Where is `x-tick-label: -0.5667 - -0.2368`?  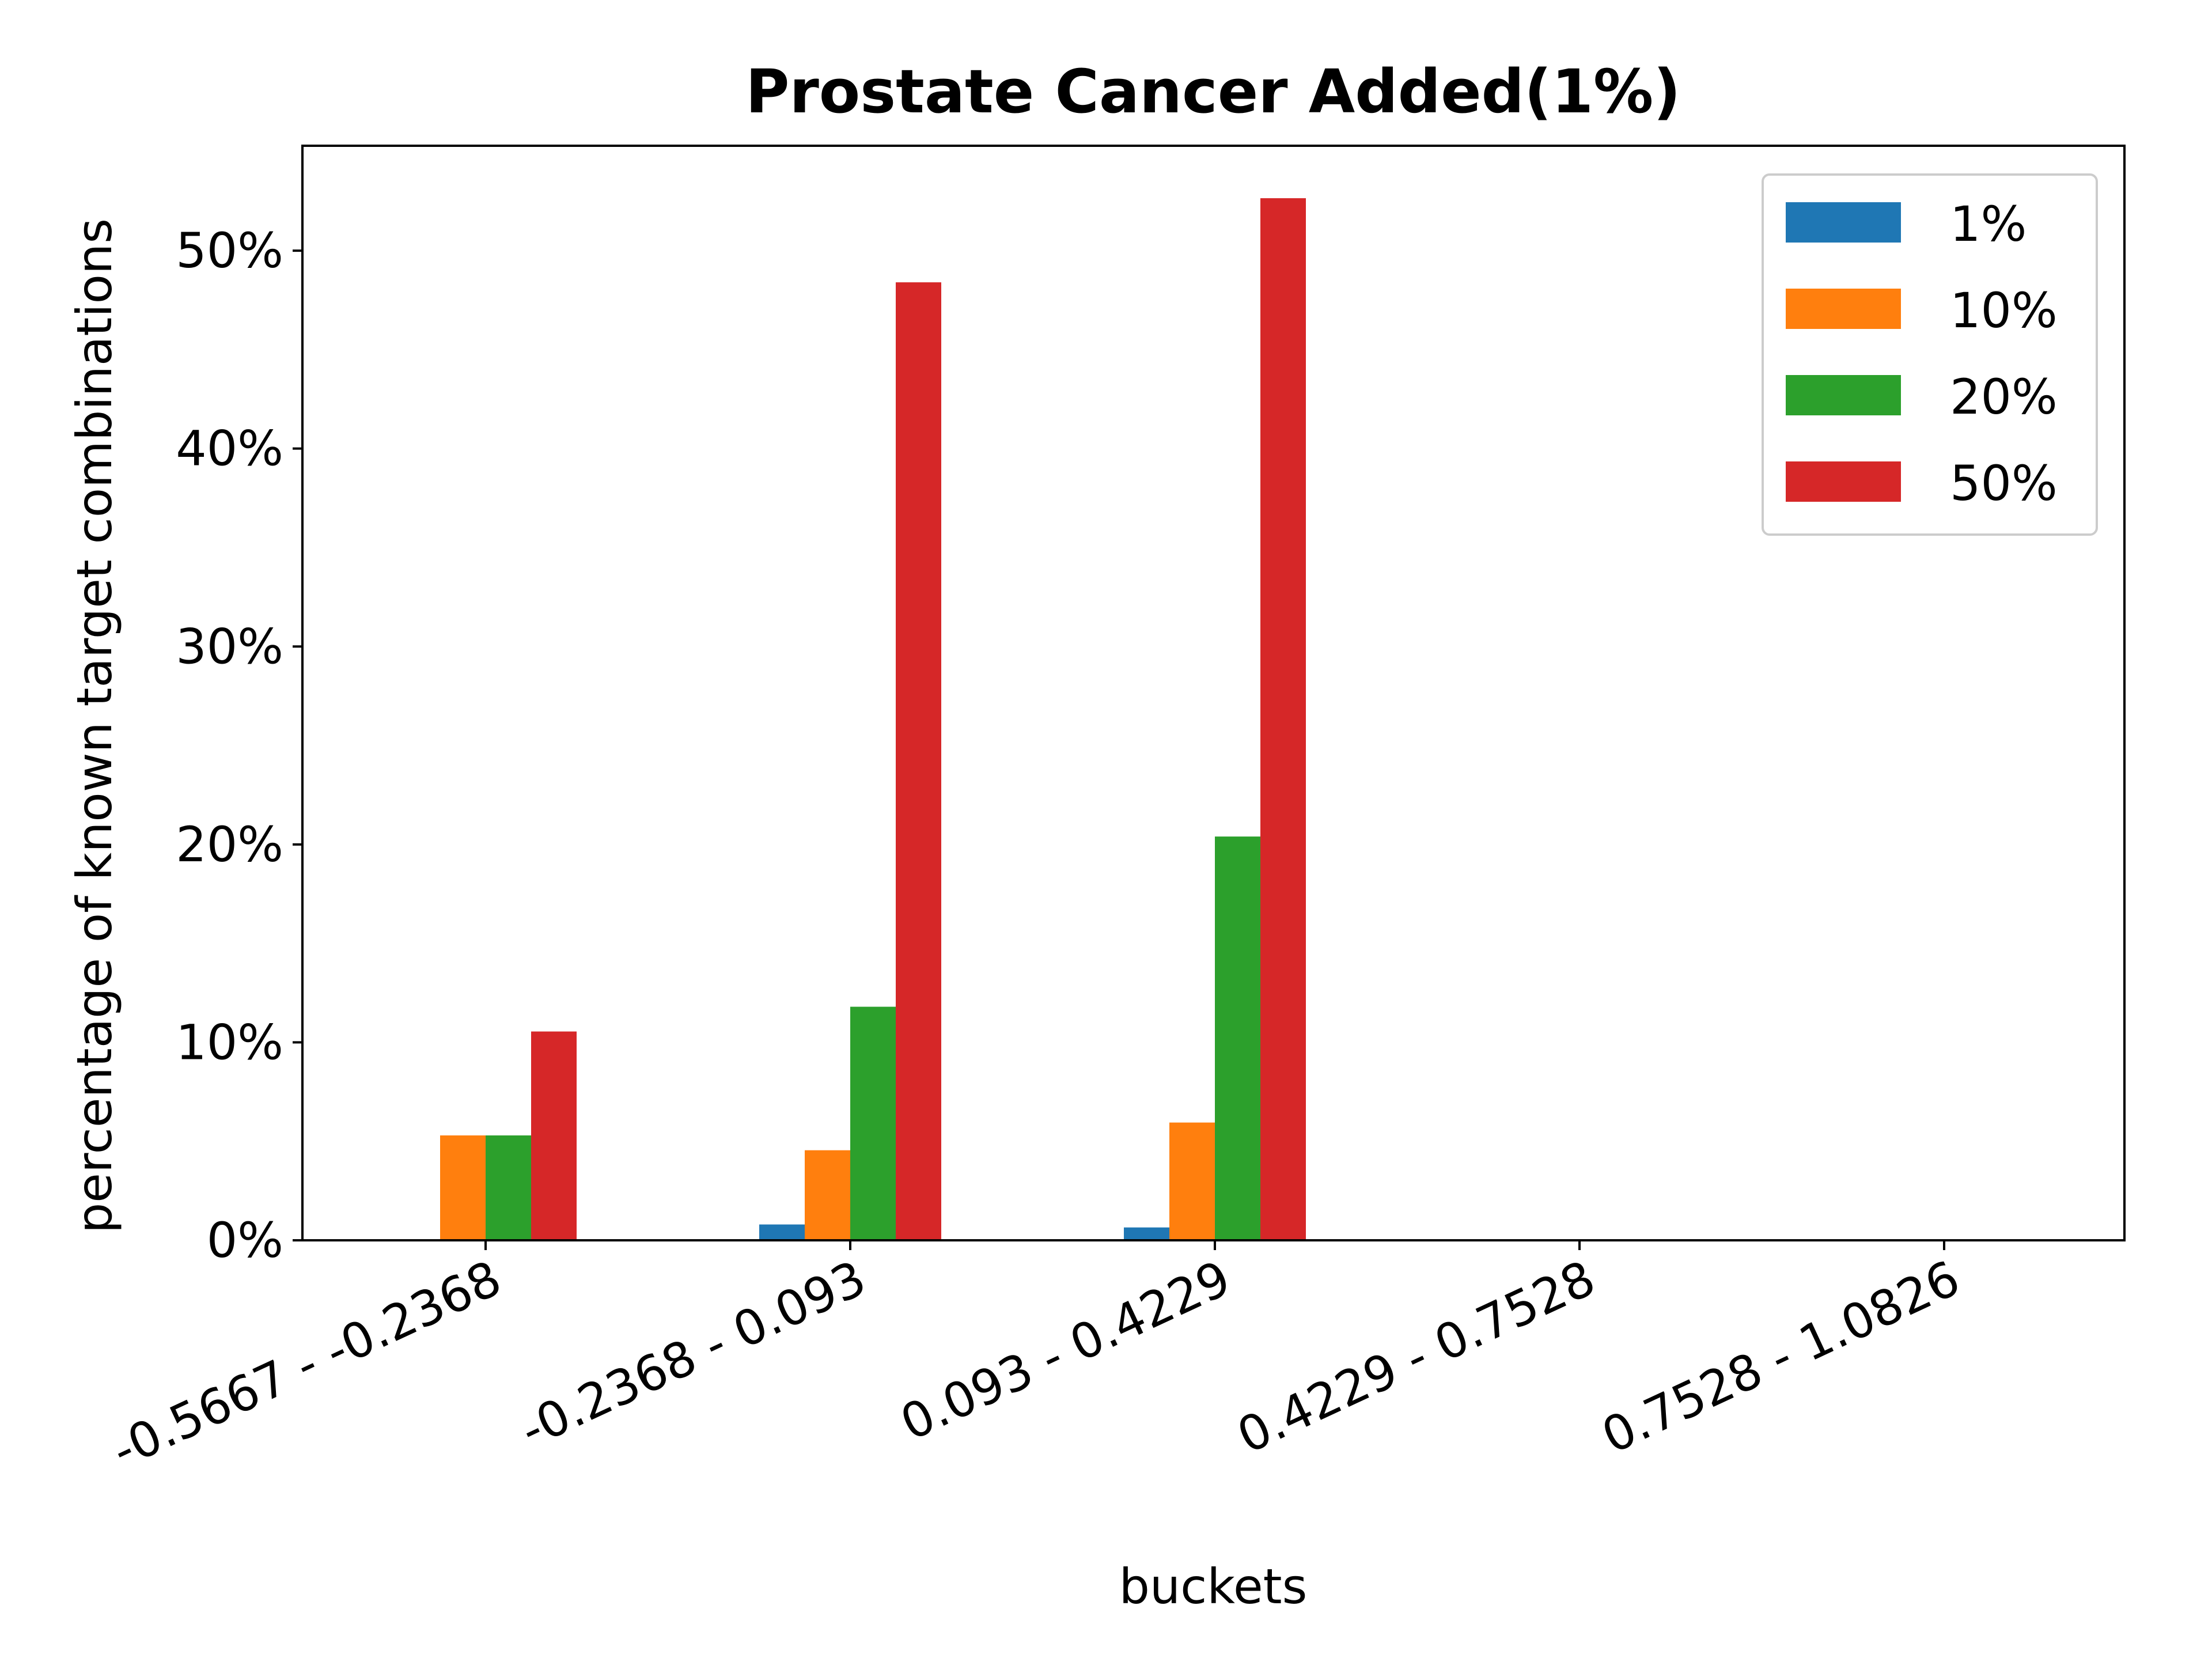 x-tick-label: -0.5667 - -0.2368 is located at coordinates (306, 1364).